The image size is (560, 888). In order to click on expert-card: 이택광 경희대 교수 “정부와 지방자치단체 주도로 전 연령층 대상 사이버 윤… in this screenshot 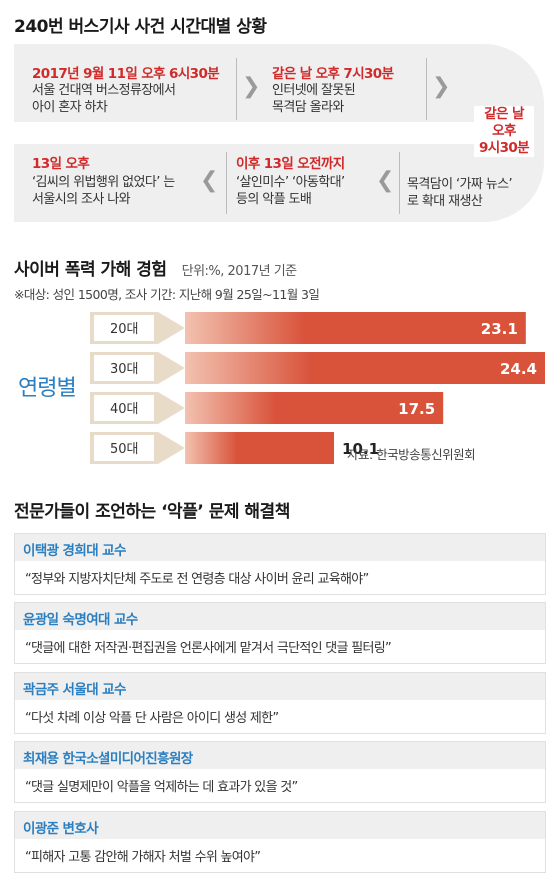, I will do `click(280, 564)`.